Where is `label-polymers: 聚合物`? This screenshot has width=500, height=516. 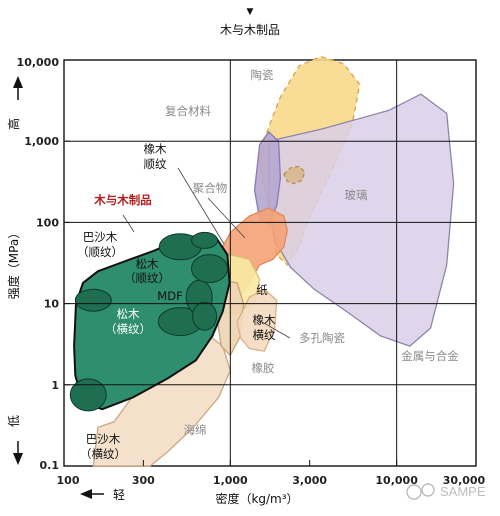
label-polymers: 聚合物 is located at coordinates (210, 188).